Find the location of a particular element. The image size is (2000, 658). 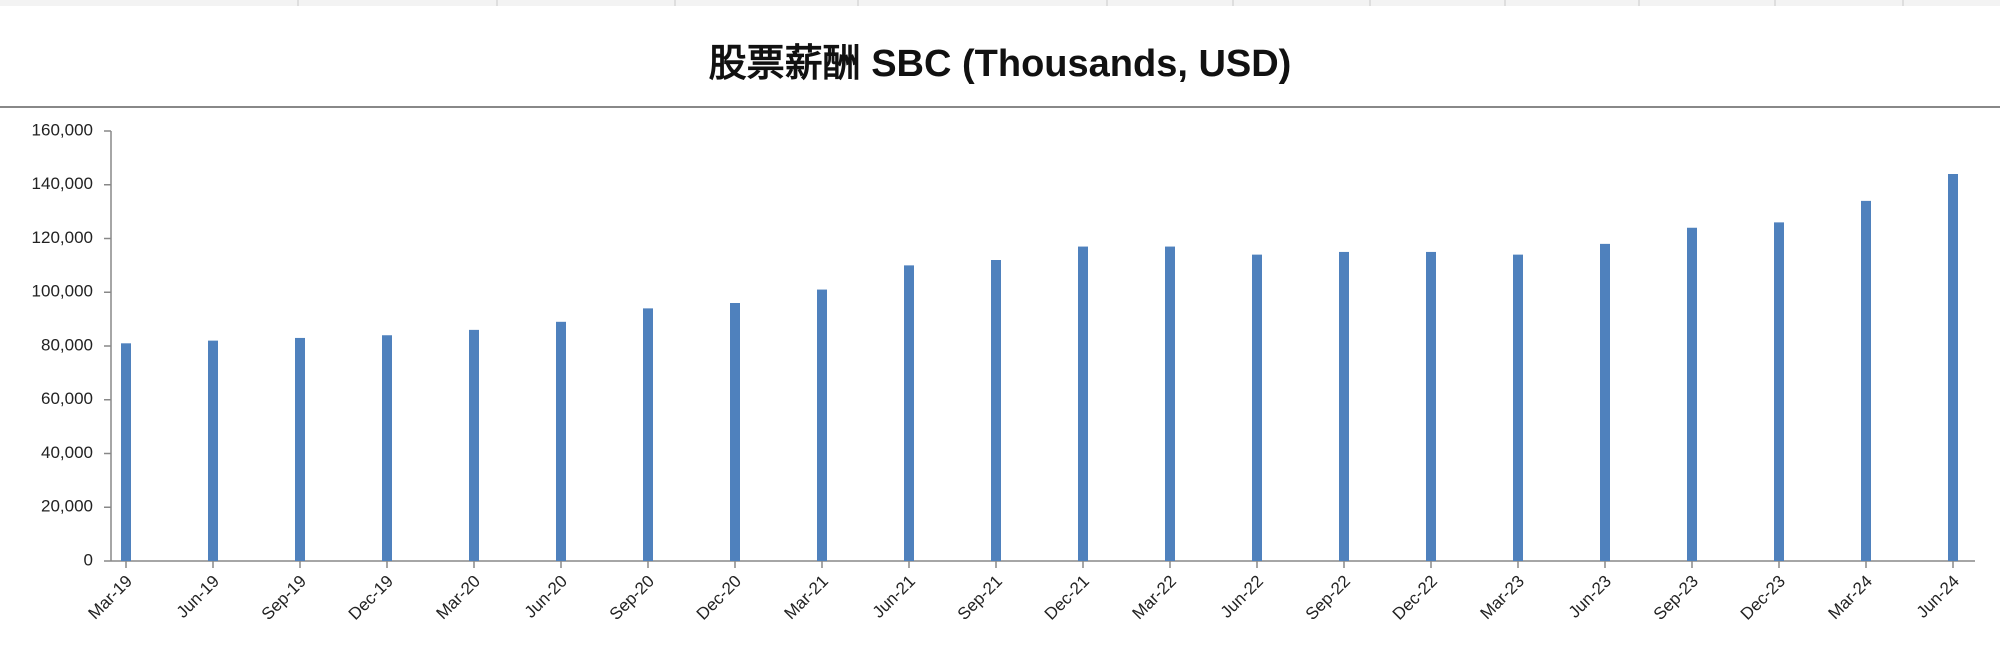

x-tick-label: Dec-20 is located at coordinates (719, 598).